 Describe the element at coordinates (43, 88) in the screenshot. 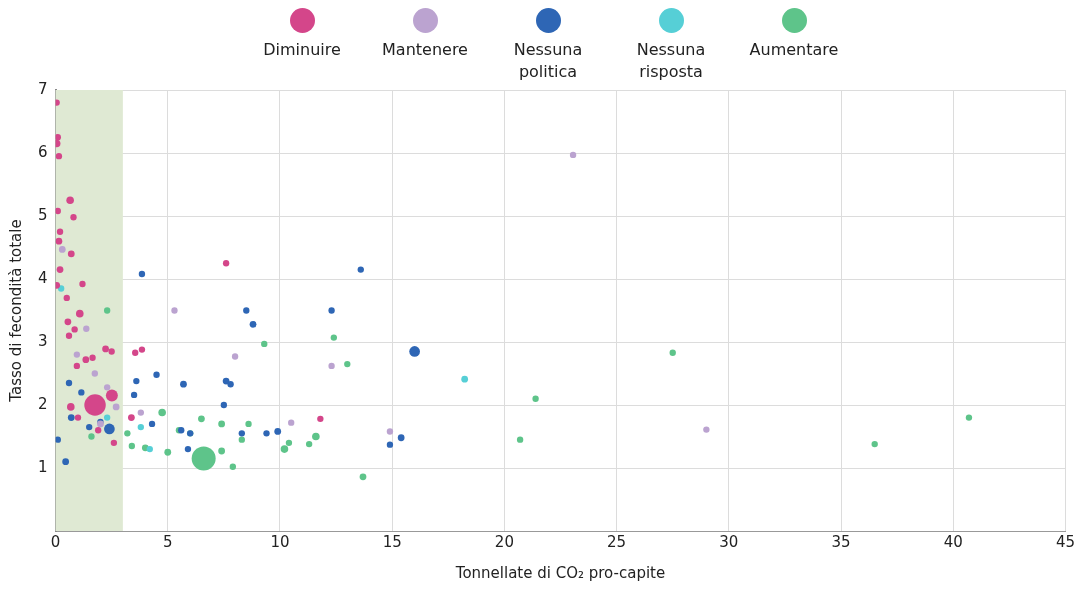

I see `y-tick-label: 7` at that location.